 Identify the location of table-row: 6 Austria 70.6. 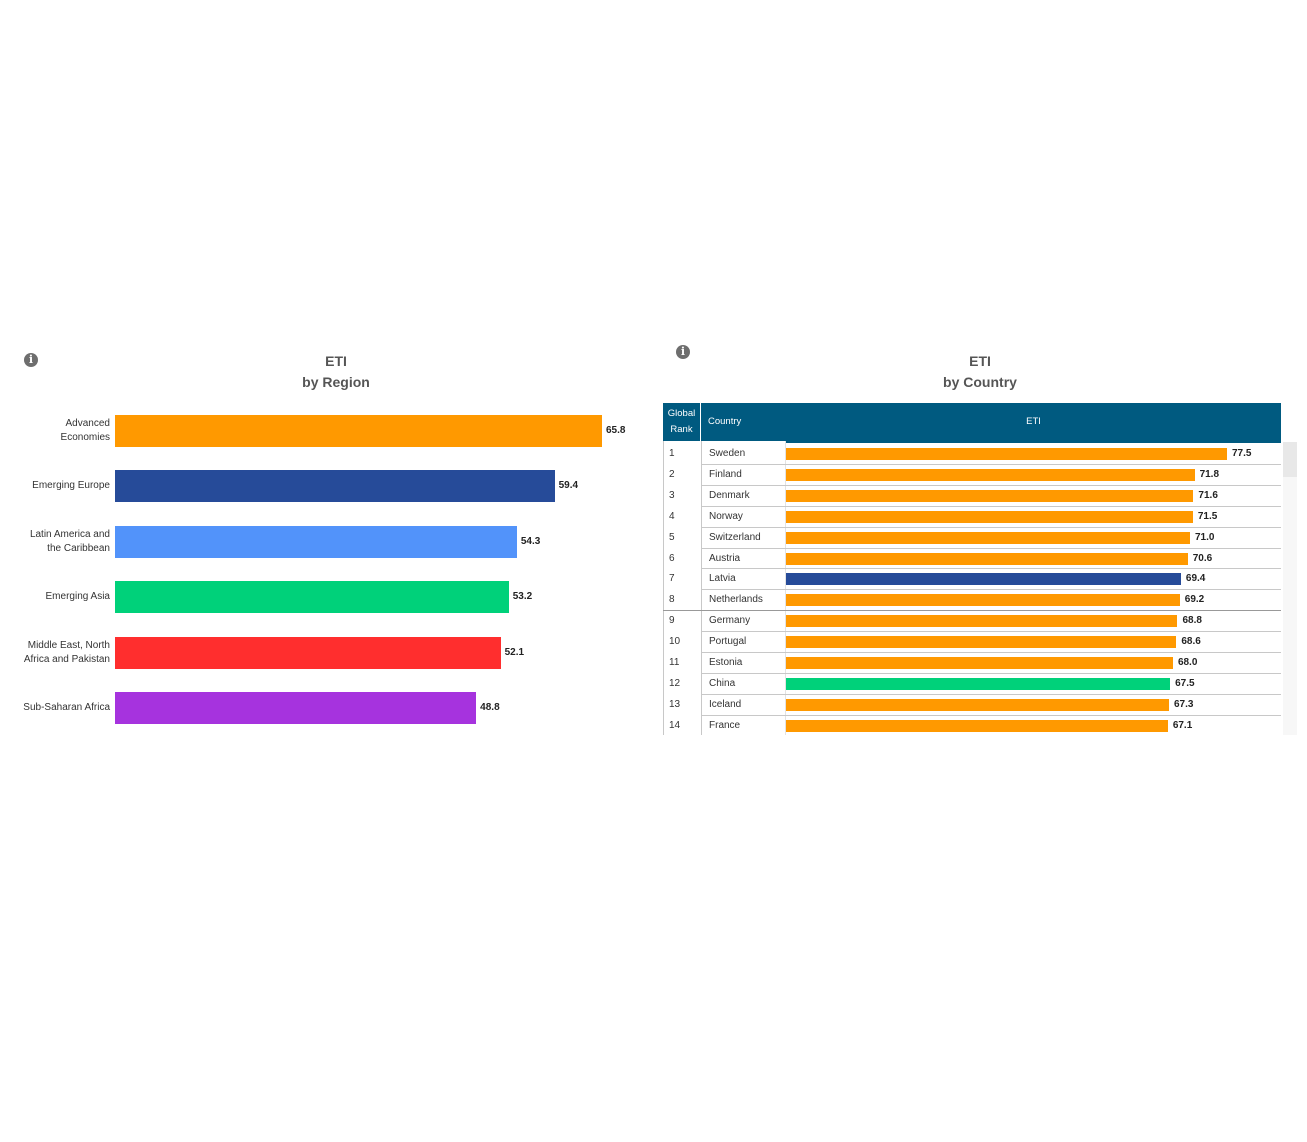
(972, 558).